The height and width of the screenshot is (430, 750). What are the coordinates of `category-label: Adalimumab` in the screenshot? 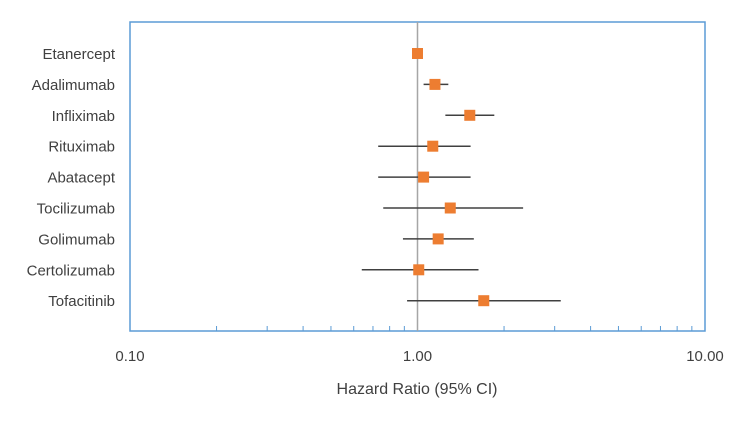 It's located at (73, 85).